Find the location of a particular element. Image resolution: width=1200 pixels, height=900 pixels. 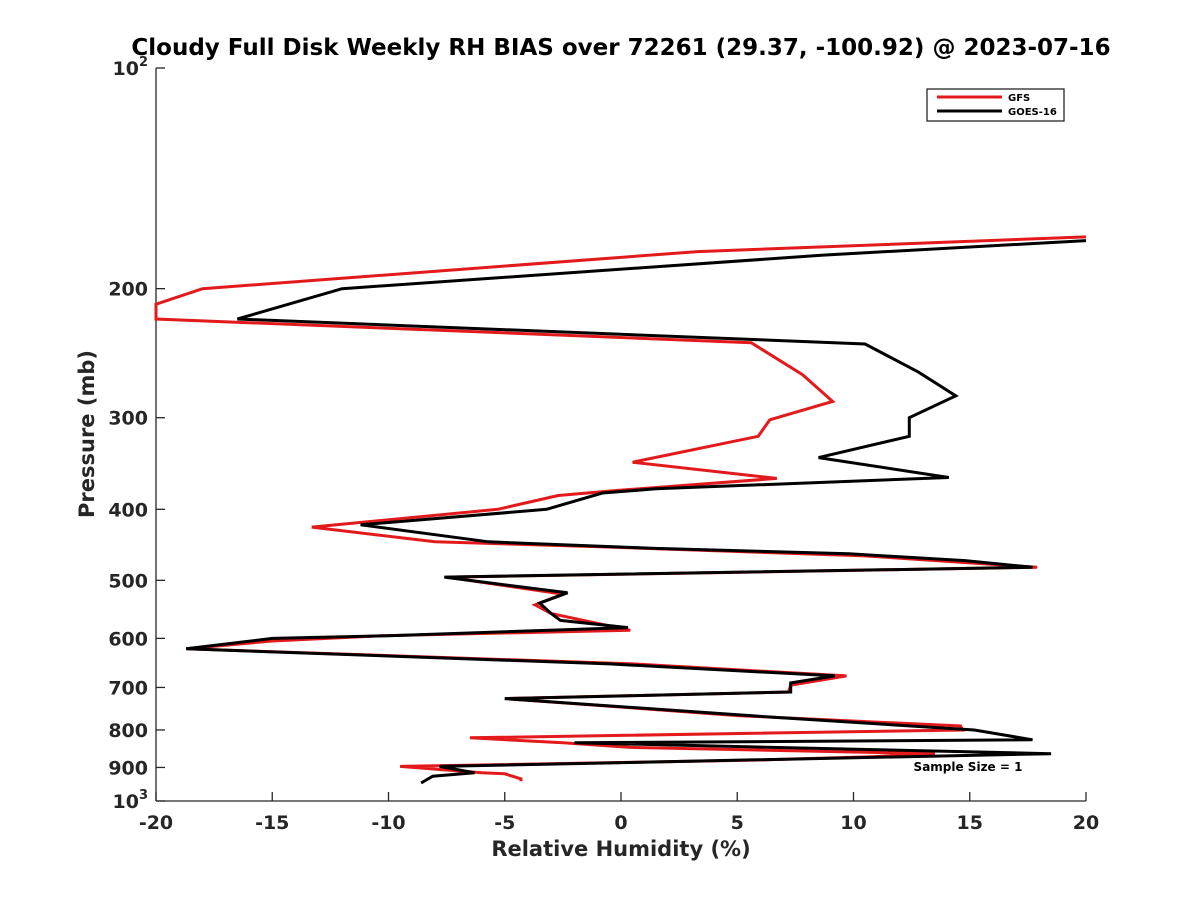

y-tick-label: 500 is located at coordinates (128, 581).